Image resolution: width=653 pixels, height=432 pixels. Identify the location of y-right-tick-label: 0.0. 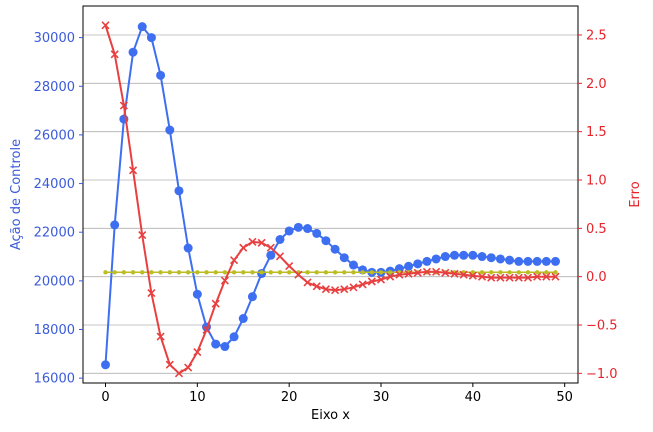
(596, 277).